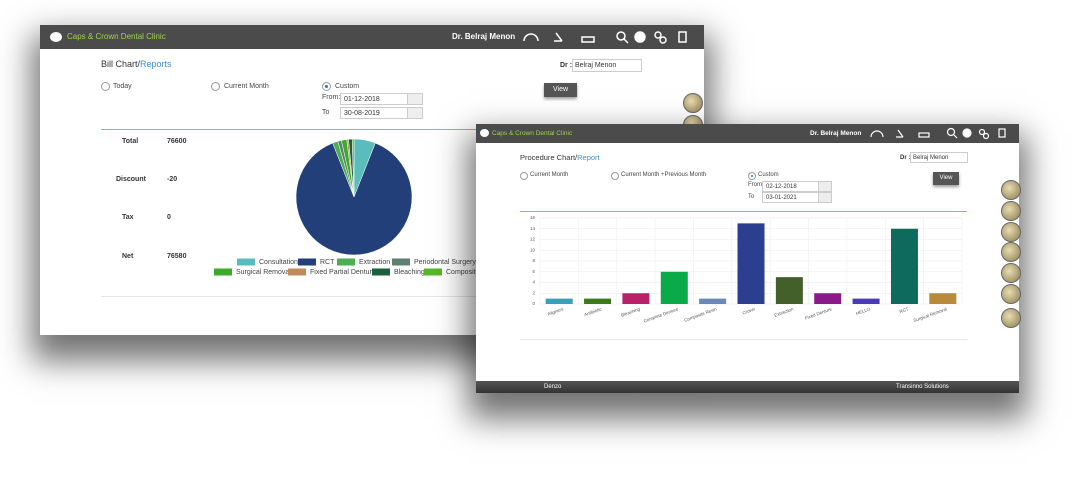  Describe the element at coordinates (533, 271) in the screenshot. I see `y-tick-label: 6` at that location.